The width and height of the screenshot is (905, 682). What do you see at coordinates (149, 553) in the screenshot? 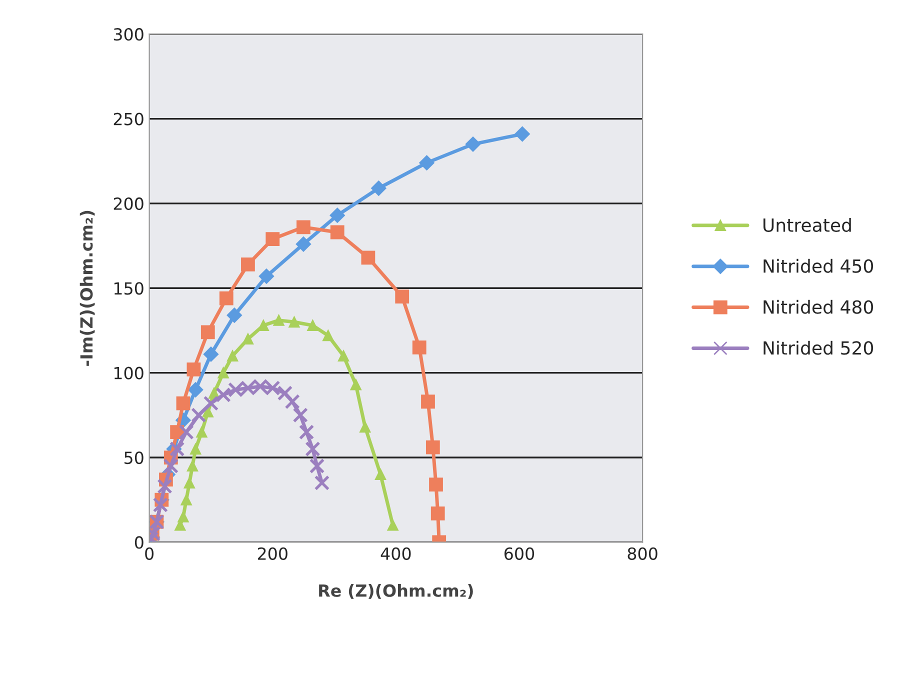
I see `x-tick-label: 0` at bounding box center [149, 553].